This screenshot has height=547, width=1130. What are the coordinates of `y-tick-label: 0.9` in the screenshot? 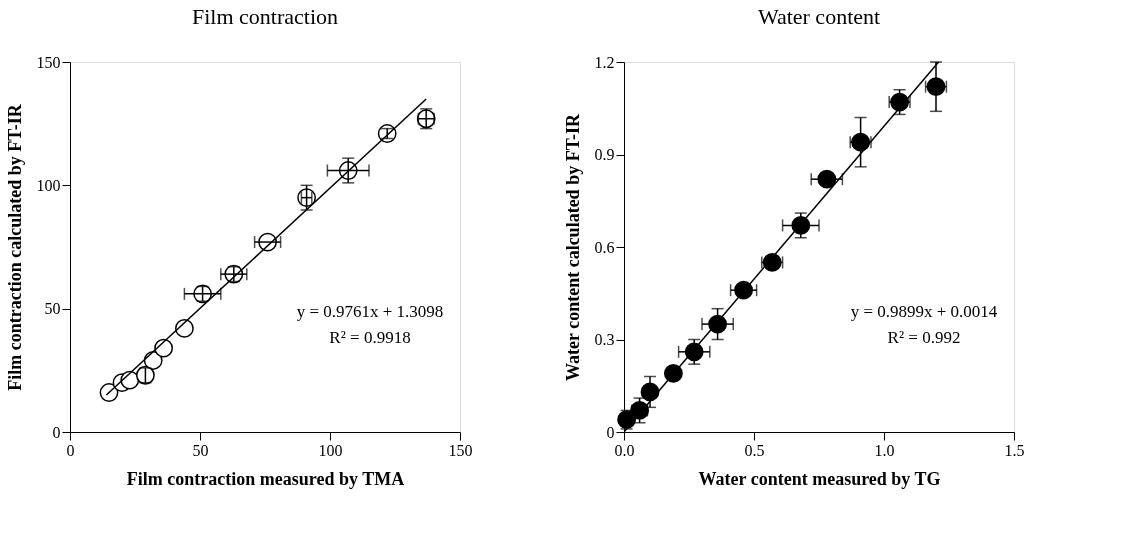 It's located at (604, 154).